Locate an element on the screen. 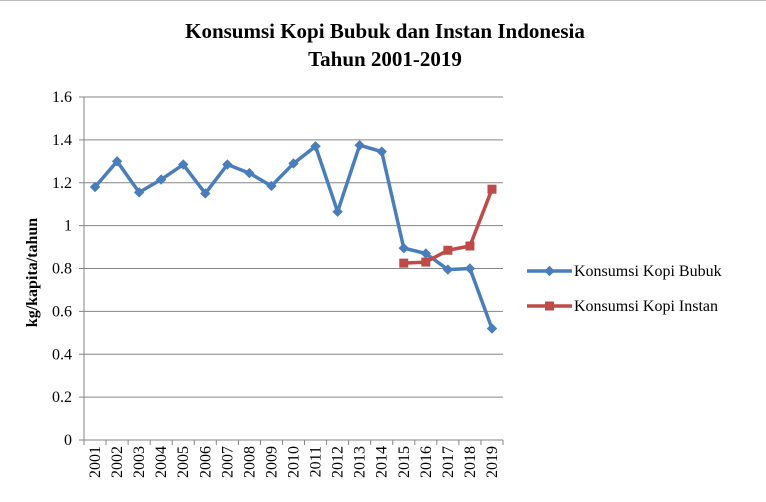  y-tick-label: 1.6 is located at coordinates (62, 97).